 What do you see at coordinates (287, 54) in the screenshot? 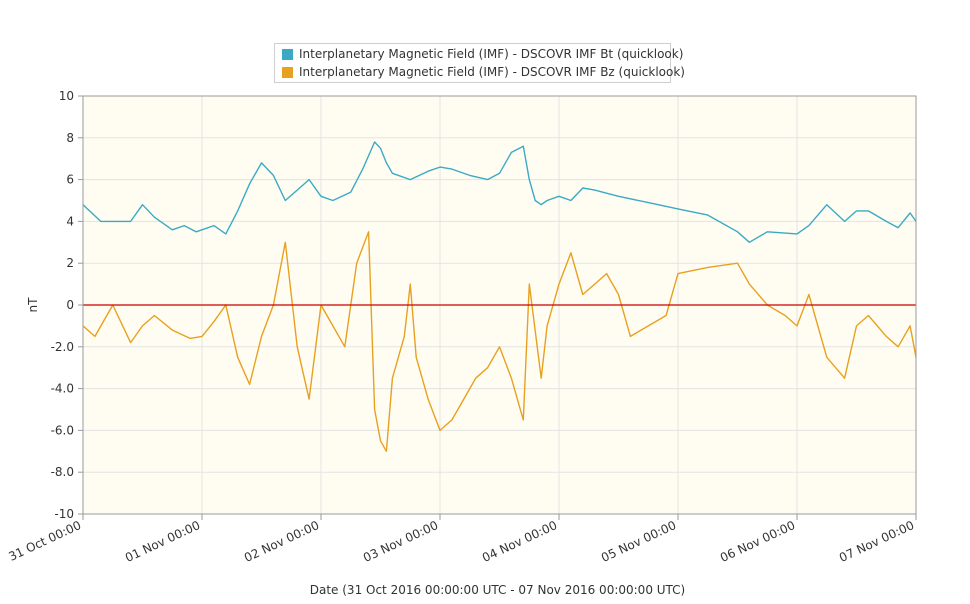
I see `legend-swatch-bt` at bounding box center [287, 54].